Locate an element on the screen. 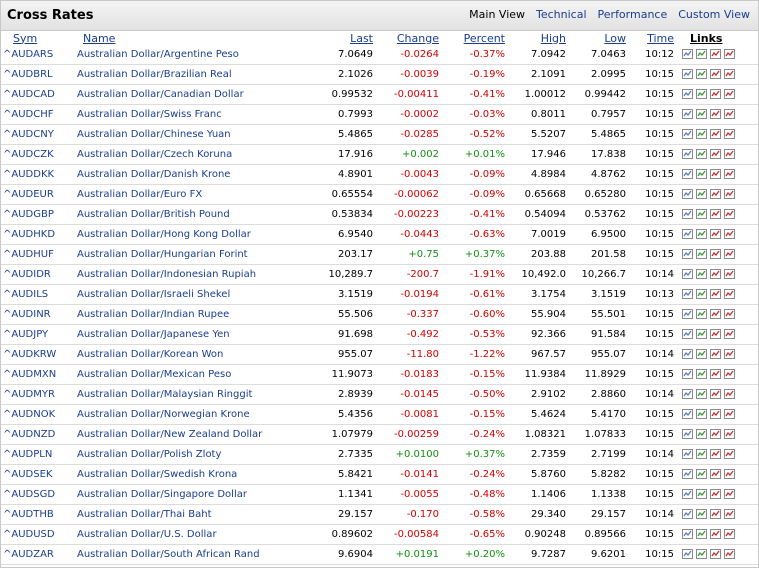 Image resolution: width=759 pixels, height=573 pixels. symbol: ^AUDDKK is located at coordinates (38, 174).